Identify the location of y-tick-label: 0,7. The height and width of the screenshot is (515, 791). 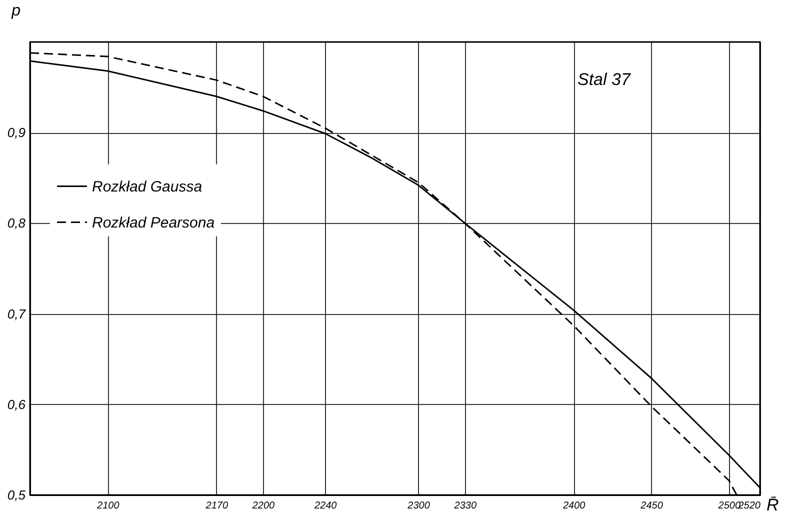
(16, 314).